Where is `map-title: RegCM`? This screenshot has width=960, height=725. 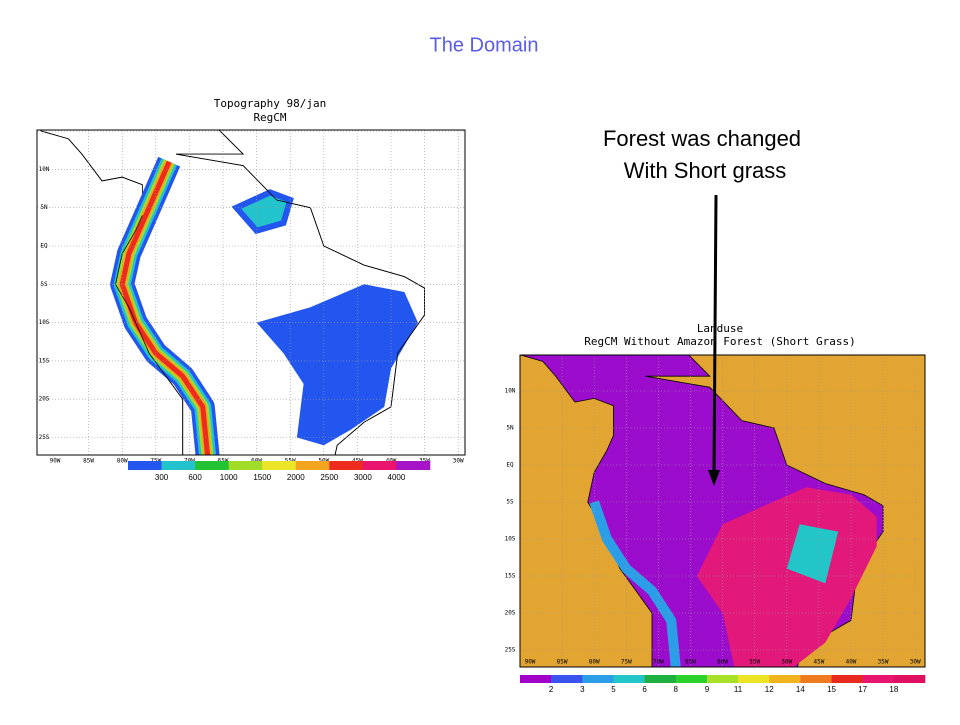
map-title: RegCM is located at coordinates (269, 117).